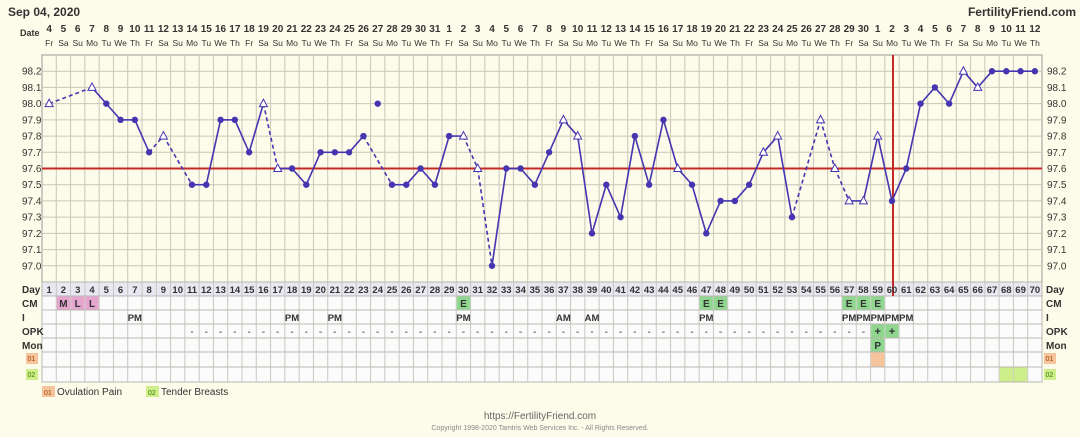 Image resolution: width=1080 pixels, height=437 pixels. Describe the element at coordinates (192, 290) in the screenshot. I see `cycle-day: 11` at that location.